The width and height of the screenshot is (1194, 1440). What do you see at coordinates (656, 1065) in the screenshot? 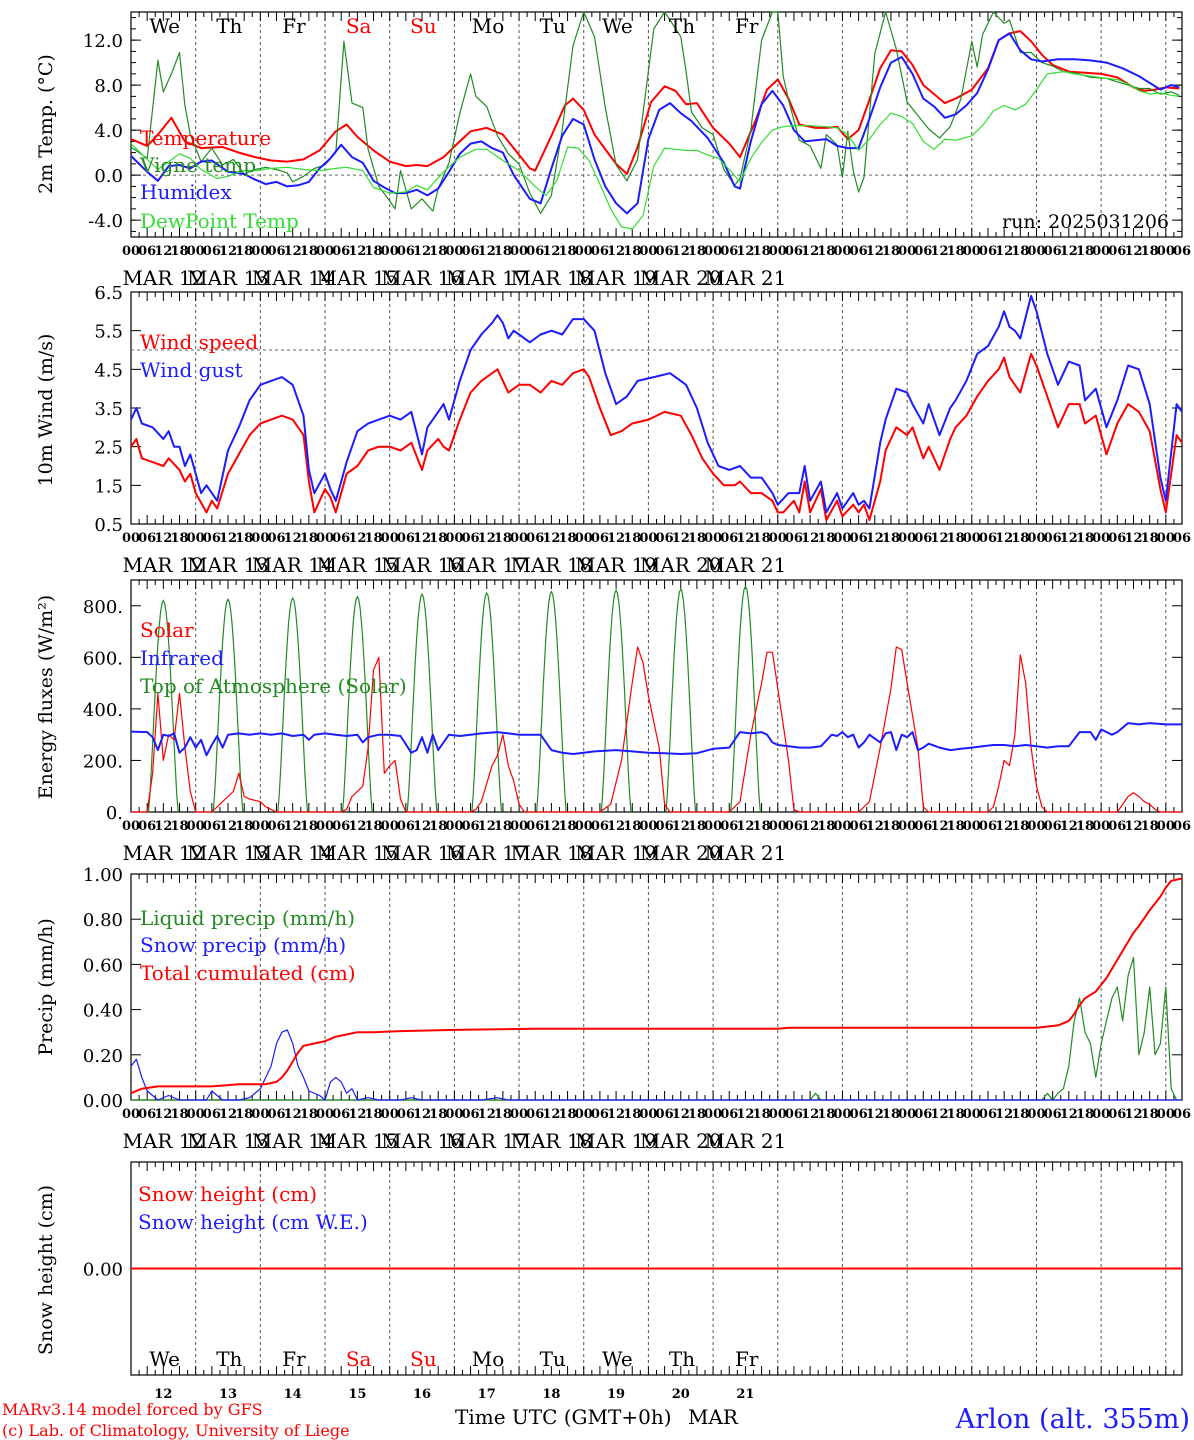
I see `series-line-snow-precip-mm-h-` at bounding box center [656, 1065].